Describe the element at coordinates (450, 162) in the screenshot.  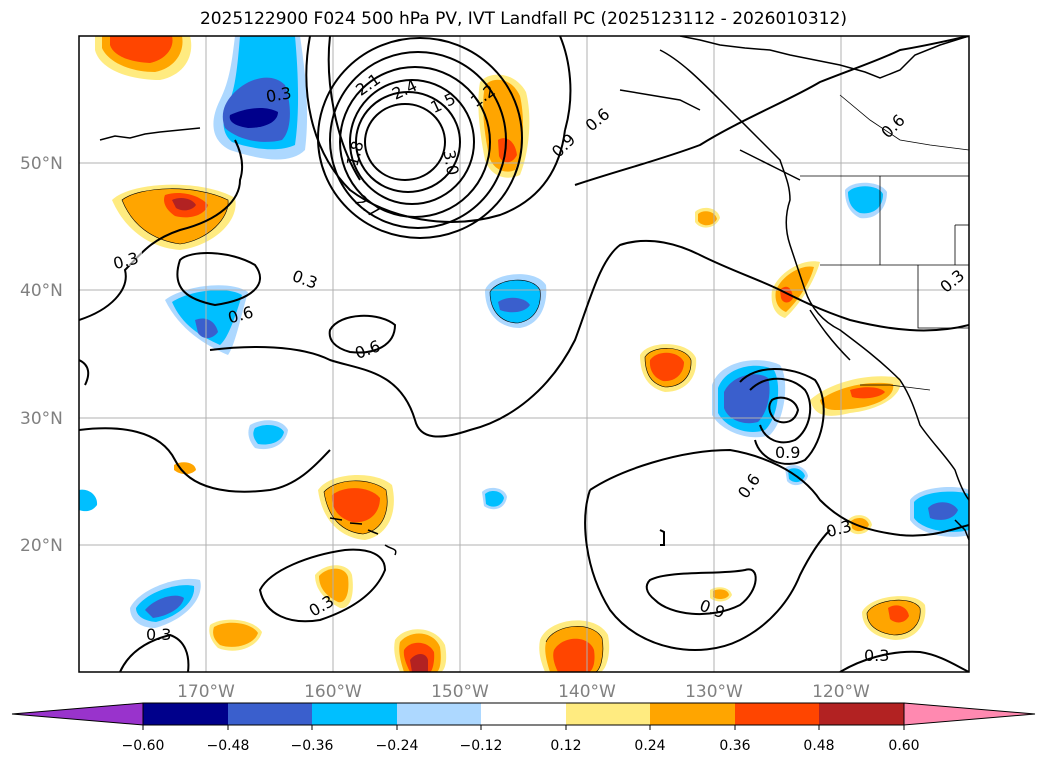
I see `contour-label: 3.0` at that location.